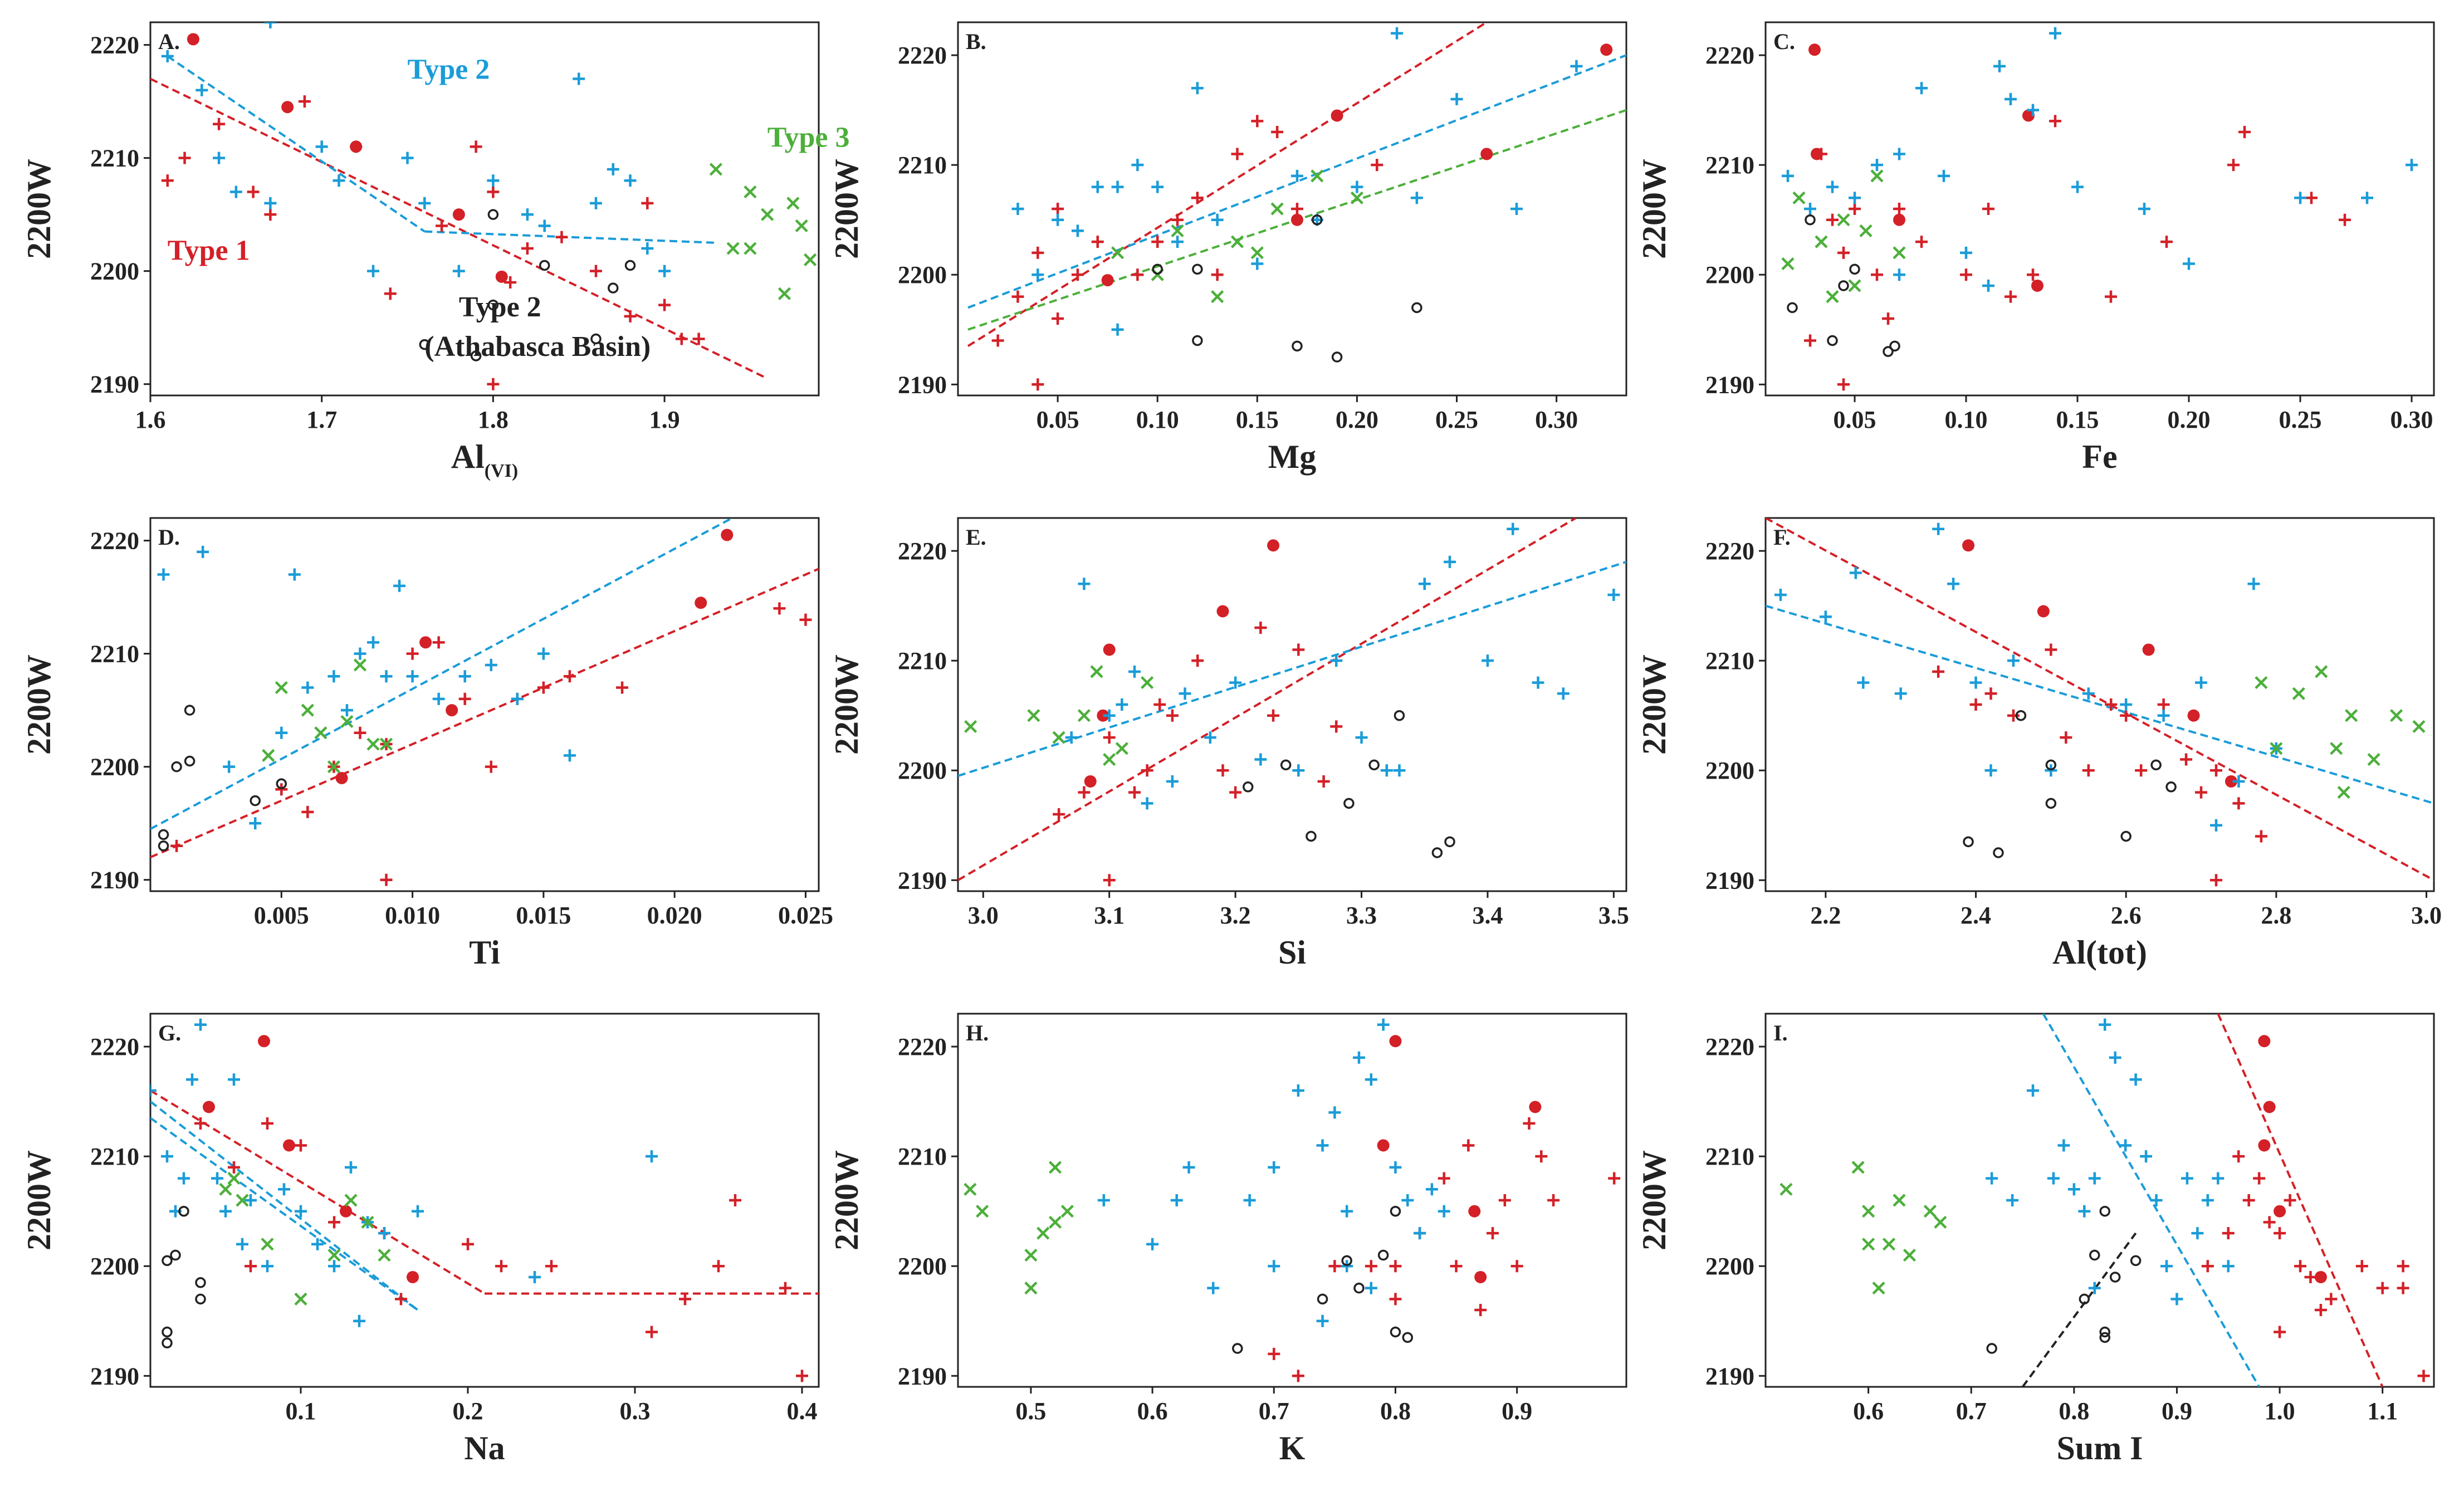 The image size is (2464, 1486). I want to click on x-tick-label: 3.2, so click(1235, 915).